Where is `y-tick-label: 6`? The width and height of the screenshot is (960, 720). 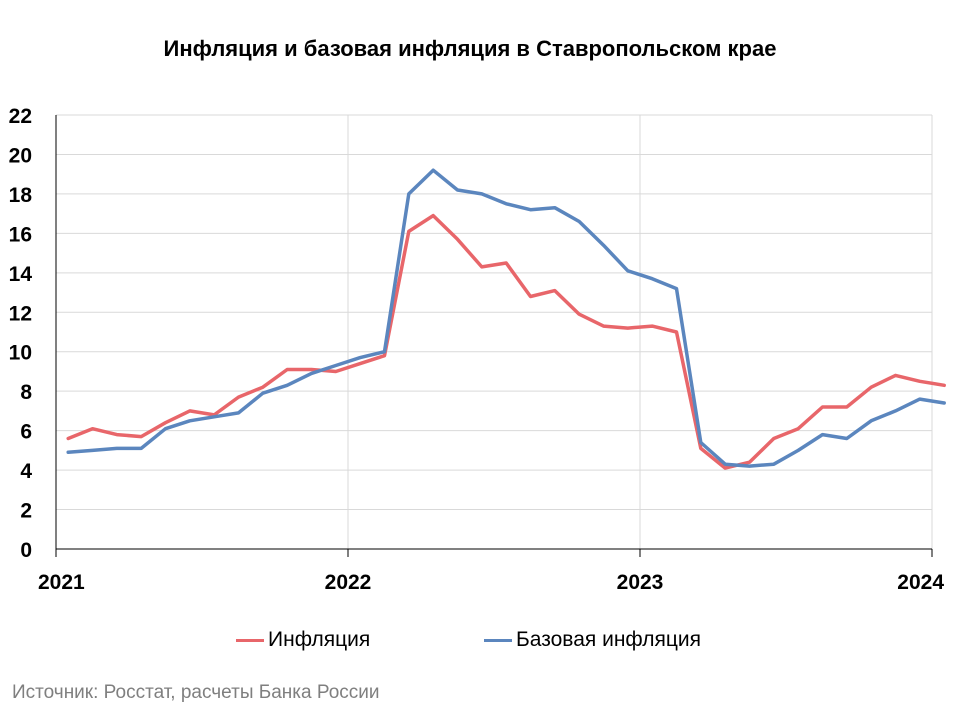
y-tick-label: 6 is located at coordinates (26, 432).